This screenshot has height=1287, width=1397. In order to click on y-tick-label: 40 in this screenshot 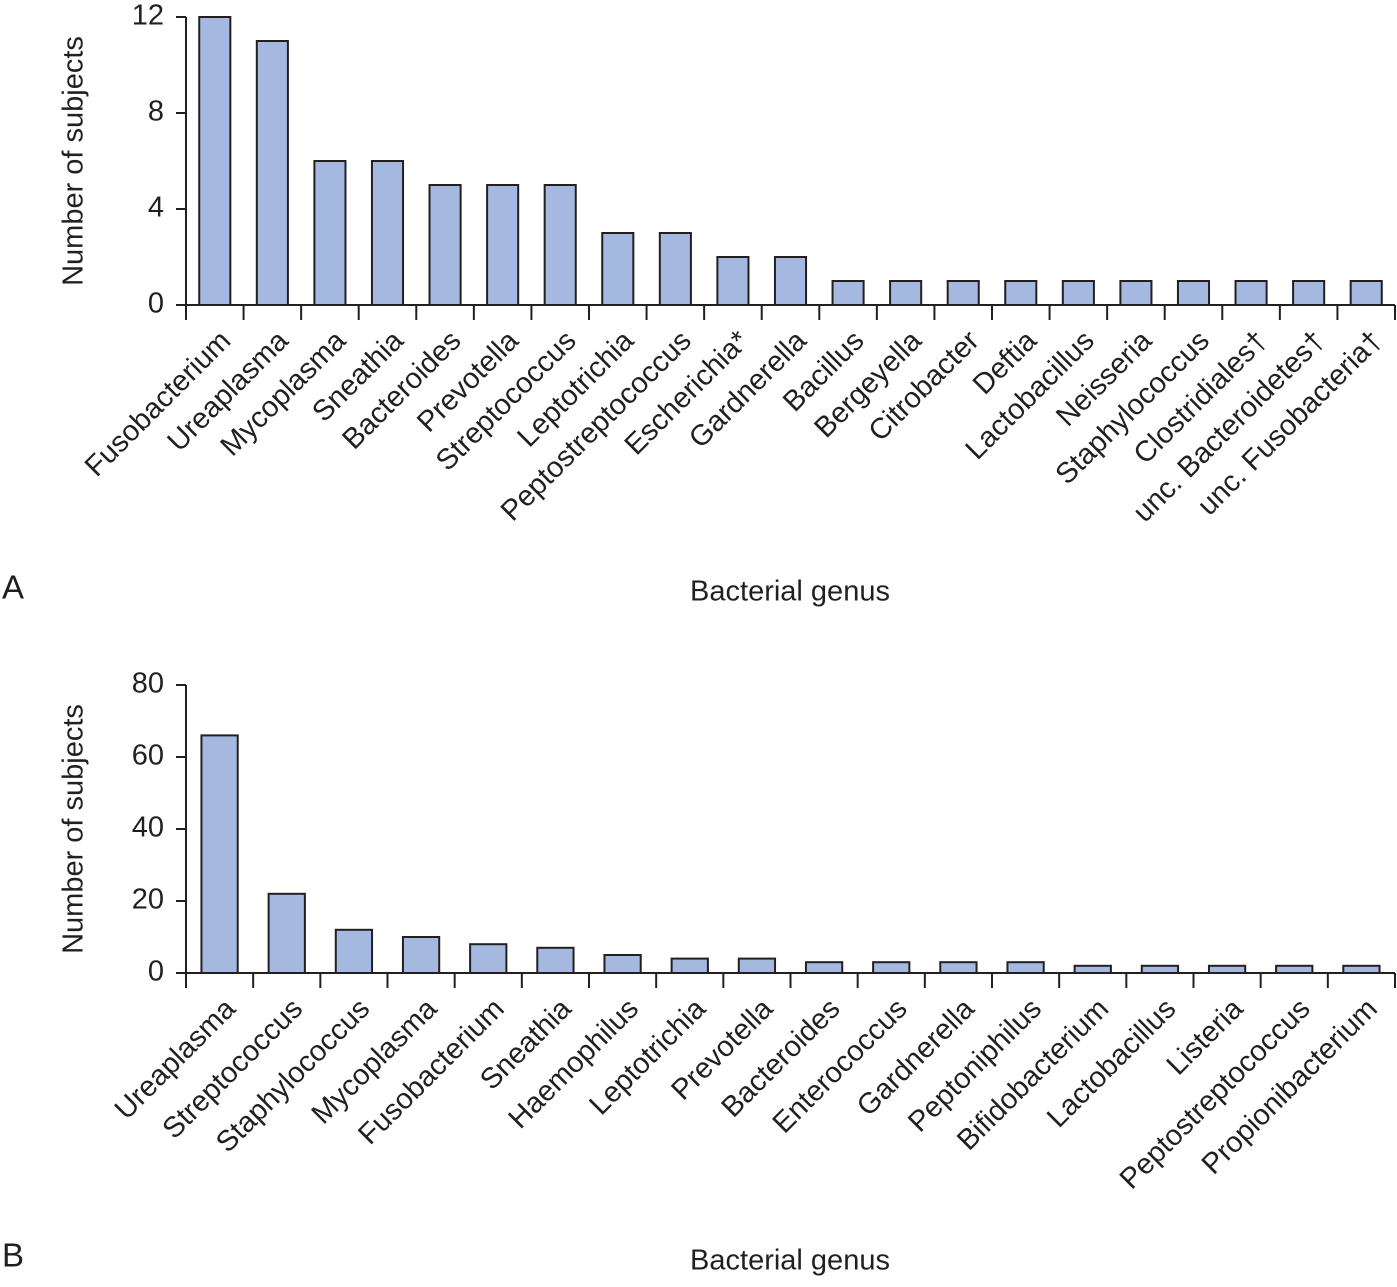, I will do `click(148, 828)`.